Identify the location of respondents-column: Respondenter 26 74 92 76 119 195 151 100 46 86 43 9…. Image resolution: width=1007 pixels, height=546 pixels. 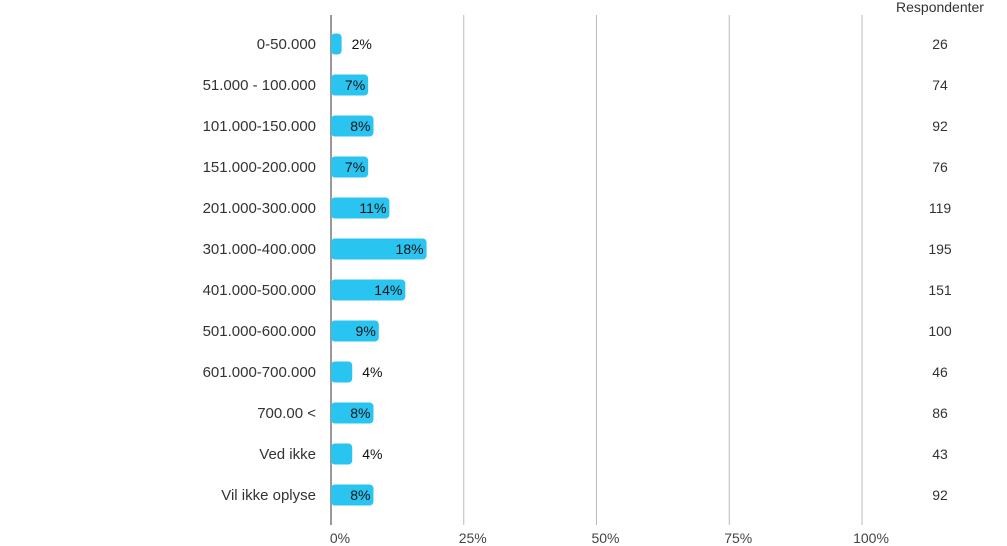
(940, 251).